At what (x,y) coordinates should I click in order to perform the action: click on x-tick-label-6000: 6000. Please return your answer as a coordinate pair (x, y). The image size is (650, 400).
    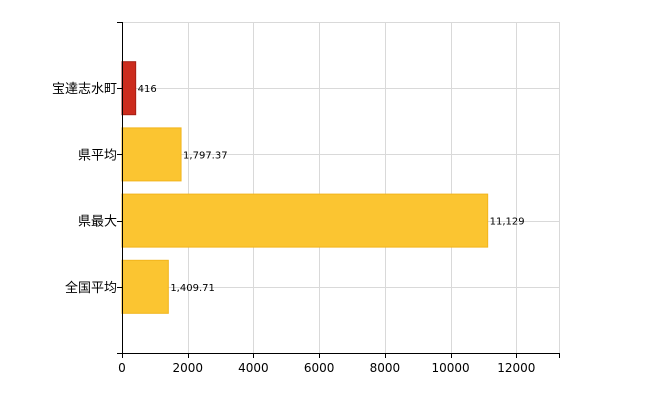
    Looking at the image, I should click on (319, 368).